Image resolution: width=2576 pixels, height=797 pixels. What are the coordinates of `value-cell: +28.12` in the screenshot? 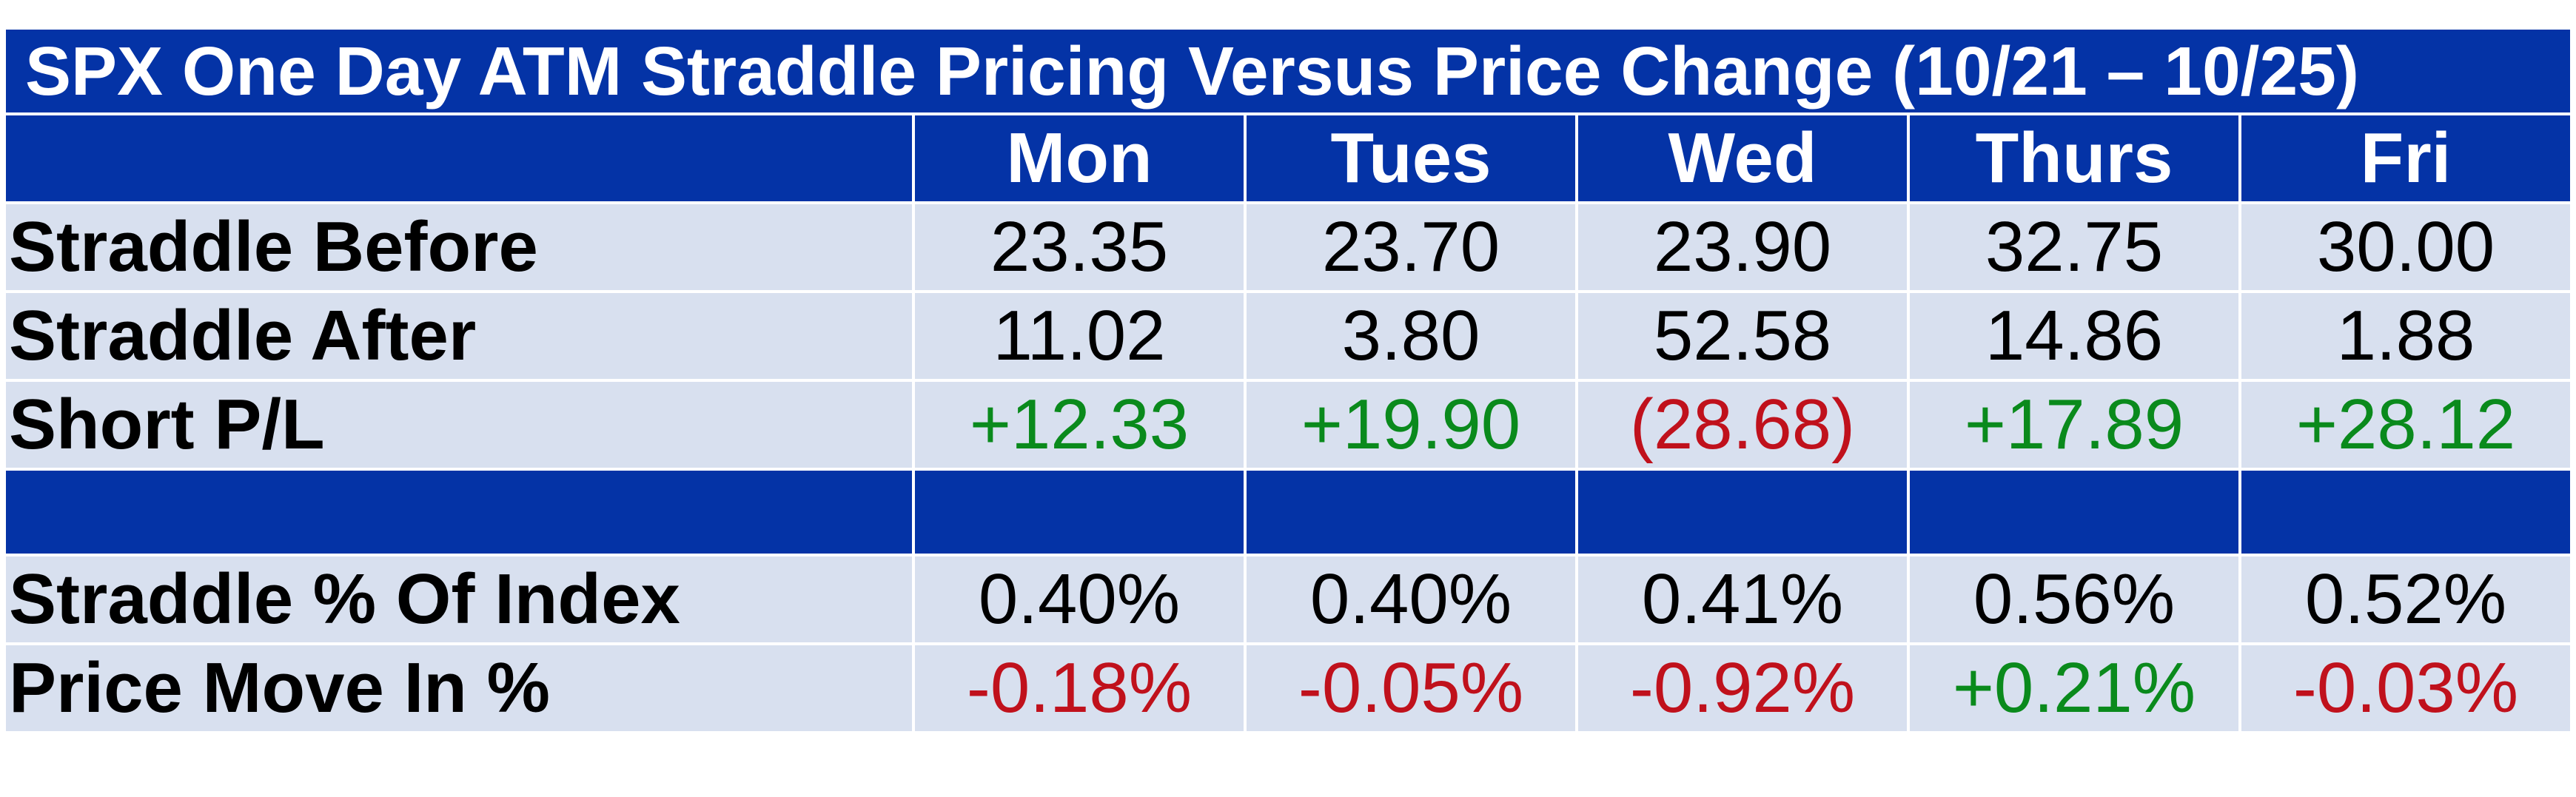 It's located at (2406, 425).